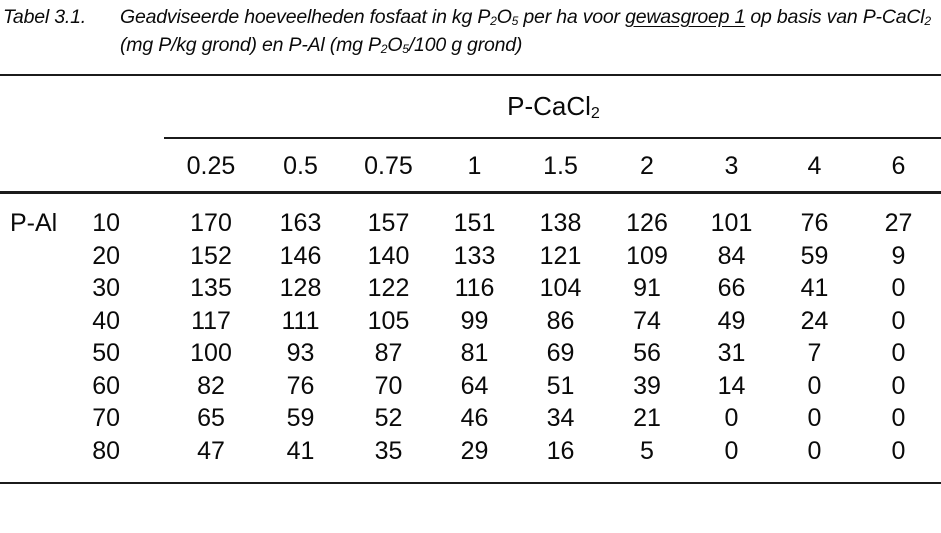 This screenshot has width=941, height=533. I want to click on row-label: 30, so click(106, 288).